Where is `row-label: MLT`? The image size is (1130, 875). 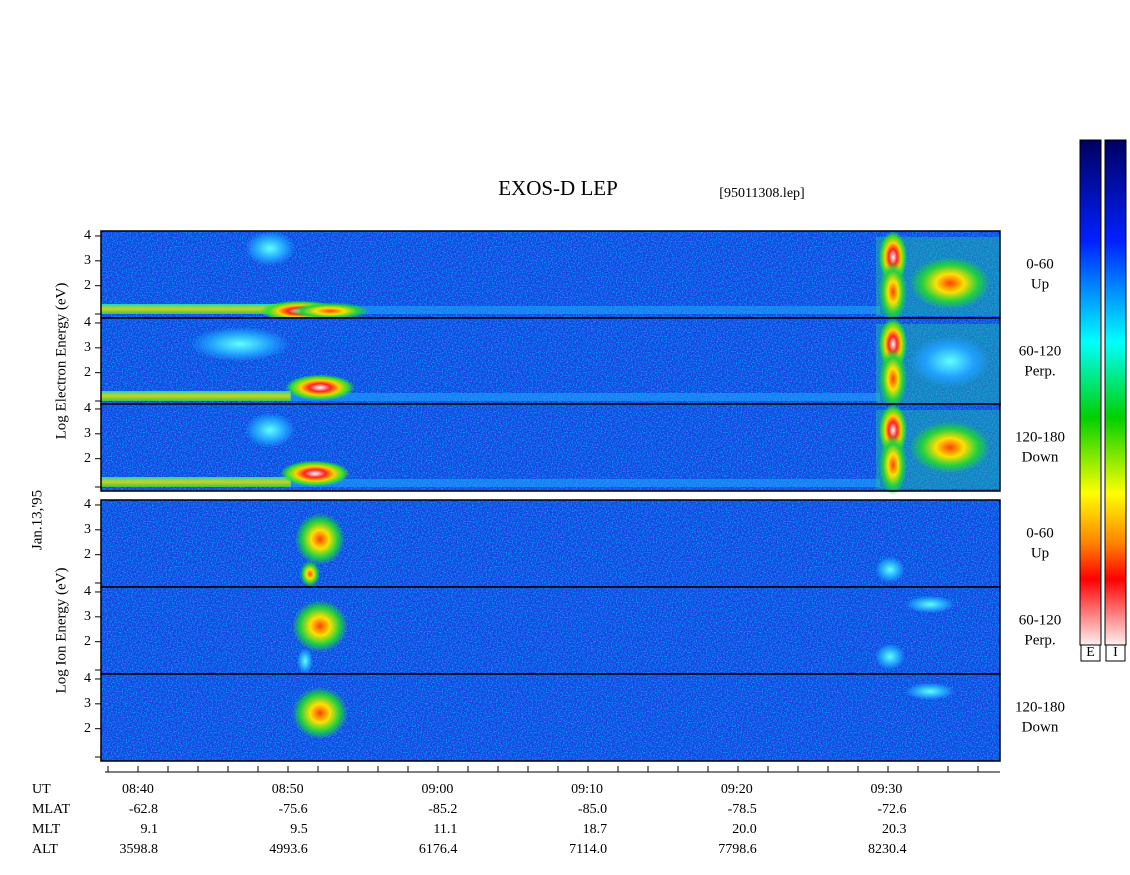
row-label: MLT is located at coordinates (46, 829).